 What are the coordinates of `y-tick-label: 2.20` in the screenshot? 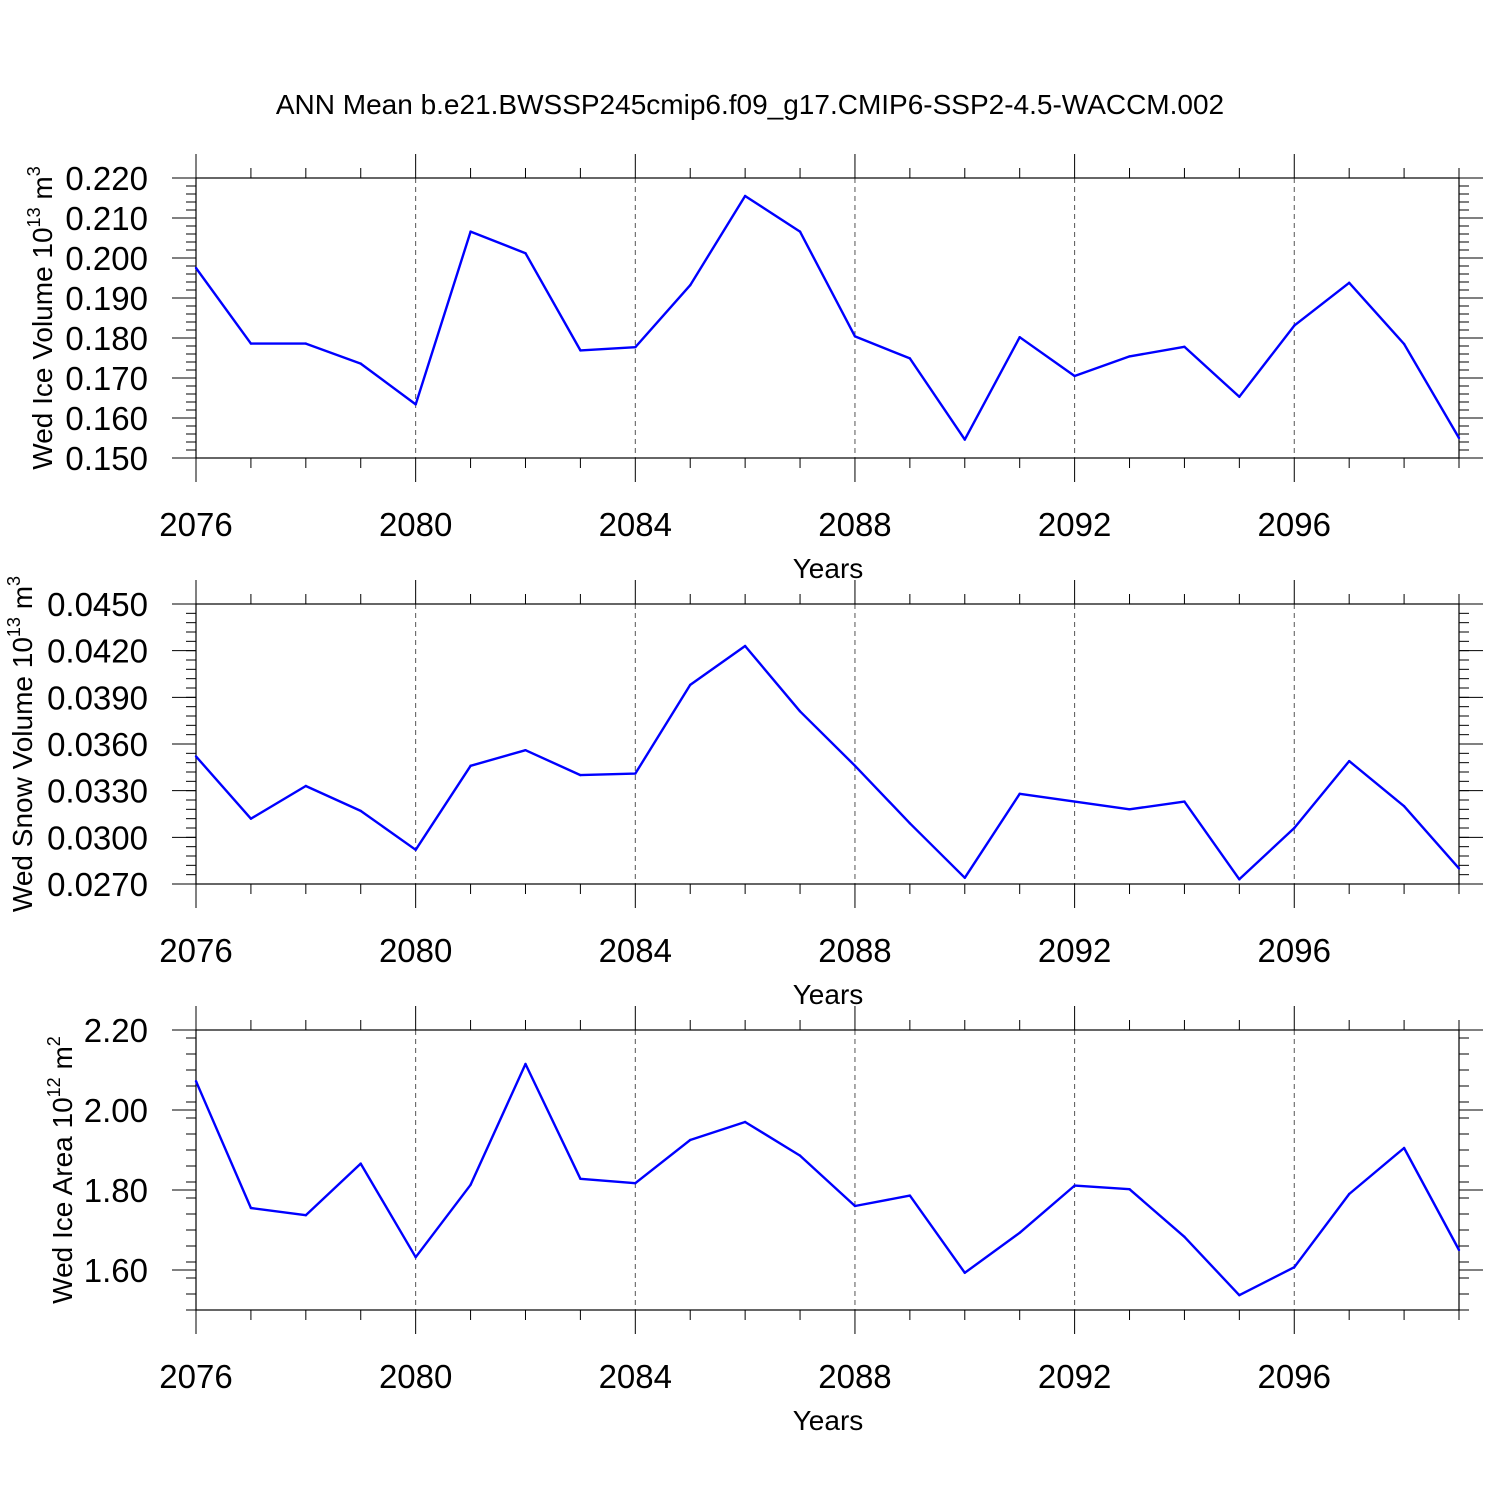 It's located at (116, 1030).